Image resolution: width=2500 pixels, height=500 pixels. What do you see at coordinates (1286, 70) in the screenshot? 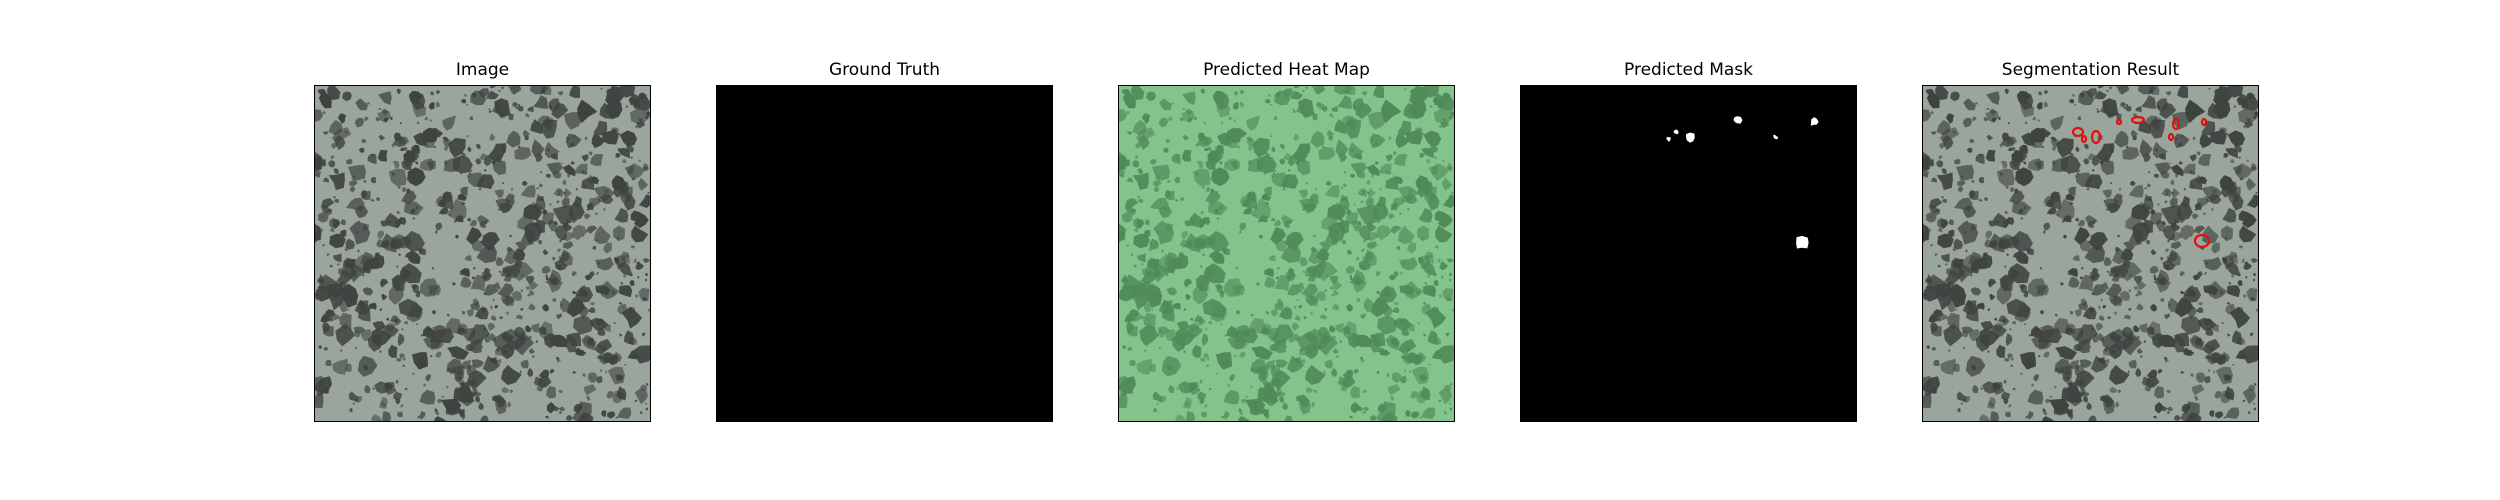
I see `panel-title: Predicted Heat Map` at bounding box center [1286, 70].